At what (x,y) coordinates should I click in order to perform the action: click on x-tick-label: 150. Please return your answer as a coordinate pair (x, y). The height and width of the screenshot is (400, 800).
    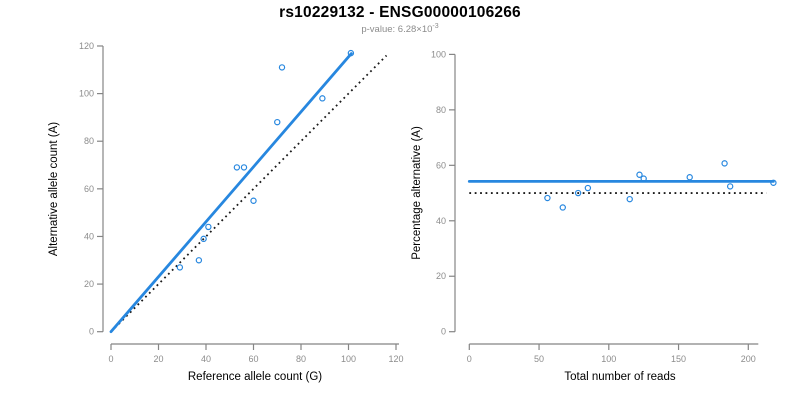
    Looking at the image, I should click on (678, 359).